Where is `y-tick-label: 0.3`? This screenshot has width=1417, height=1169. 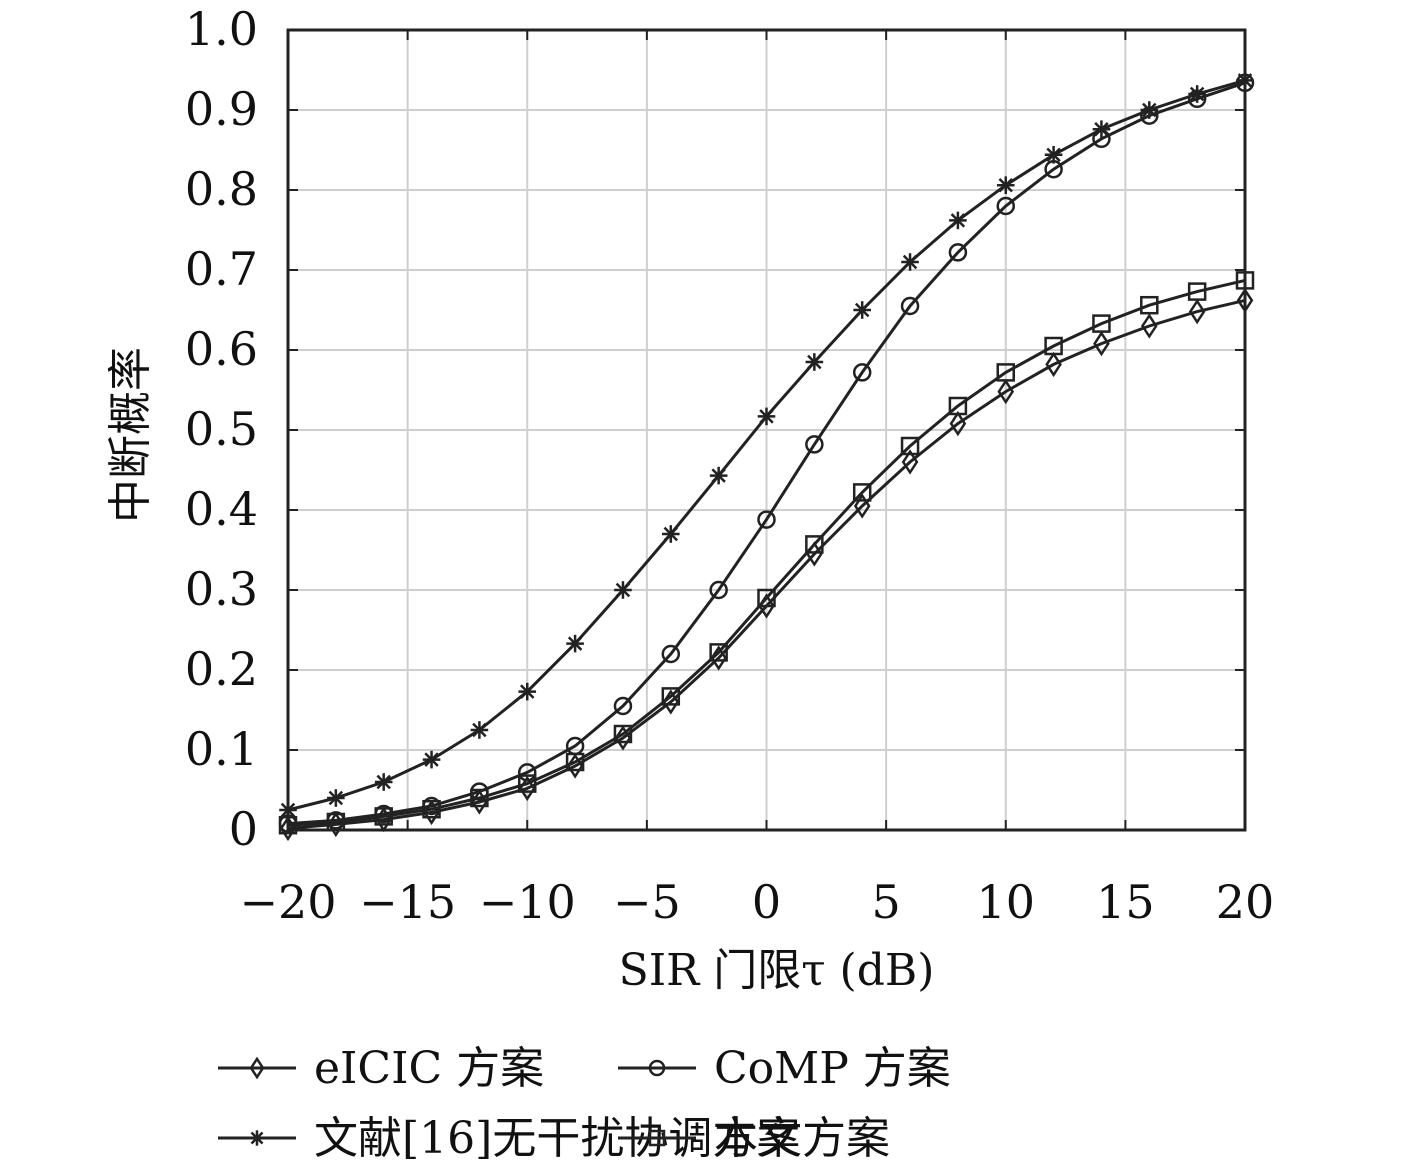
y-tick-label: 0.3 is located at coordinates (221, 589).